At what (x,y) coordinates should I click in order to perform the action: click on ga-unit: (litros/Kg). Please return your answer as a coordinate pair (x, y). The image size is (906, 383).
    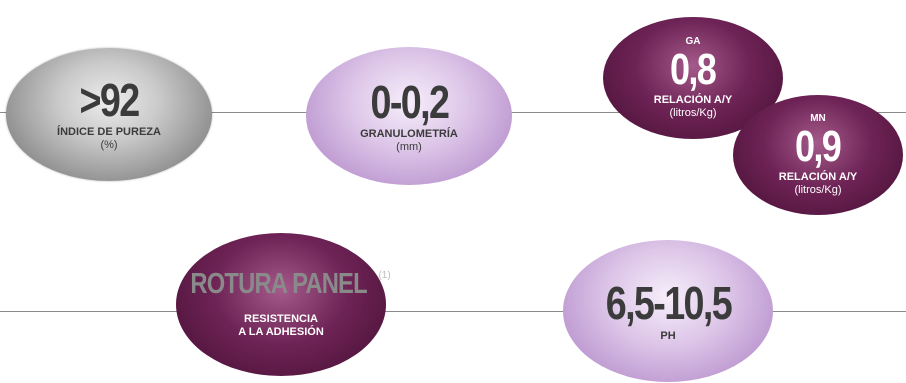
    Looking at the image, I should click on (693, 112).